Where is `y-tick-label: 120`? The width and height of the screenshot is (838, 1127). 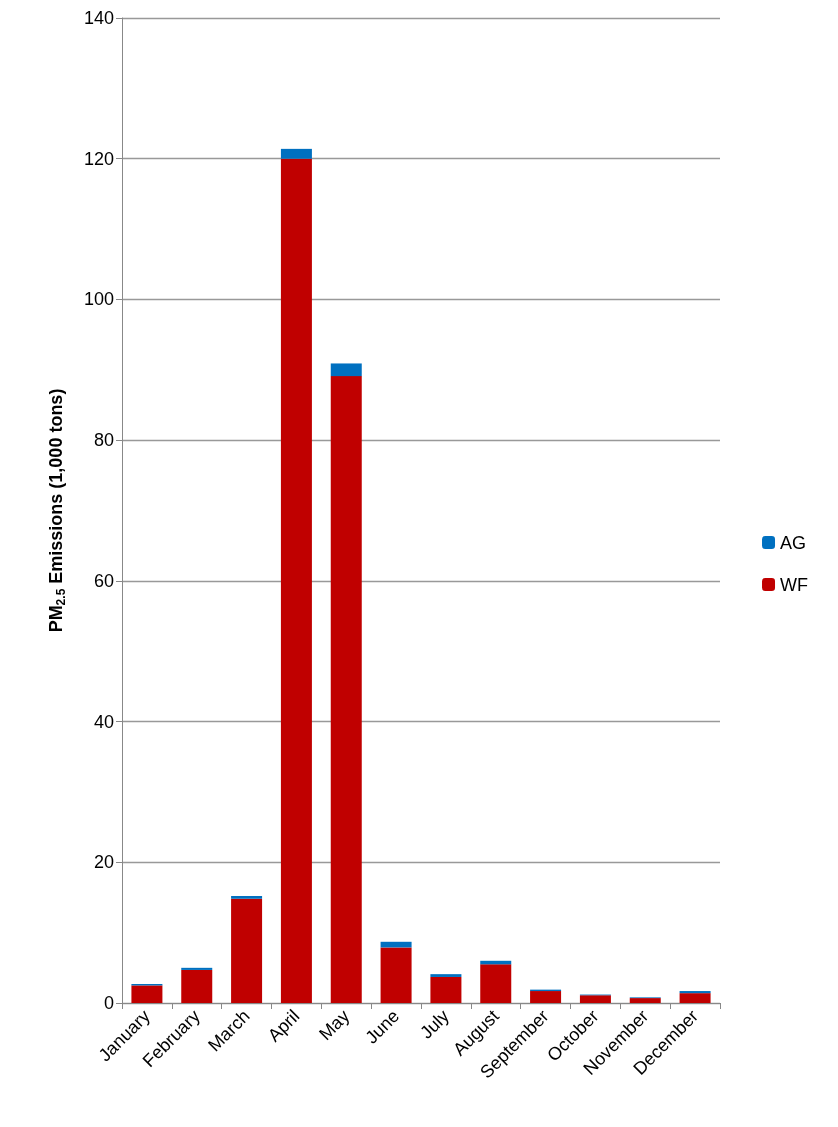 y-tick-label: 120 is located at coordinates (98, 158).